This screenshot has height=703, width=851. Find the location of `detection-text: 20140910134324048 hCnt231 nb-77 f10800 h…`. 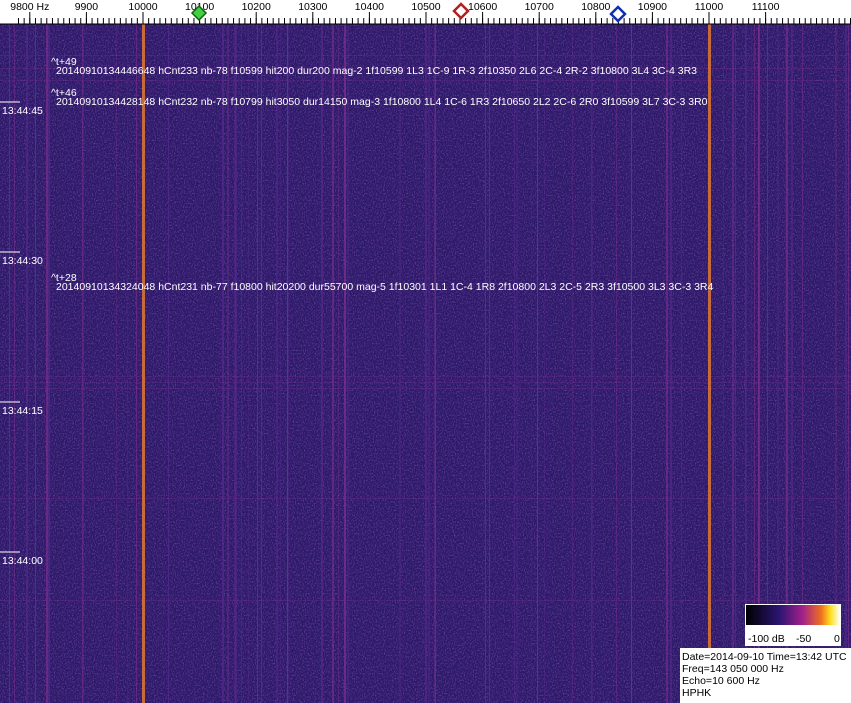

detection-text: 20140910134324048 hCnt231 nb-77 f10800 h… is located at coordinates (385, 287).